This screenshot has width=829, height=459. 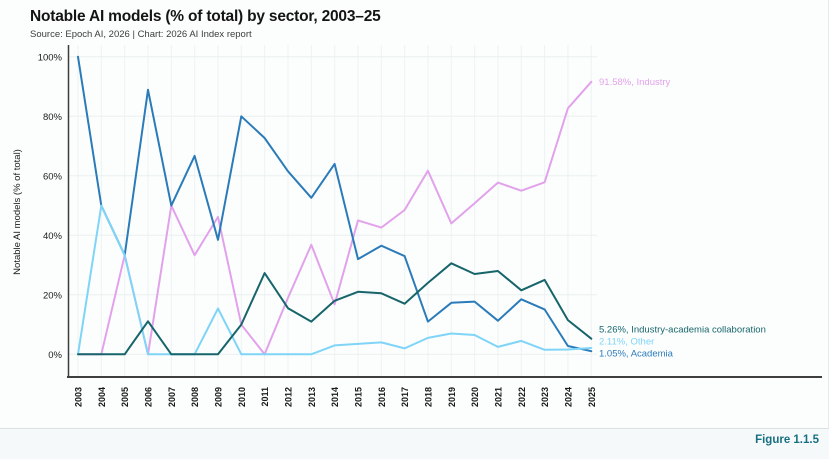 I want to click on series-label-industry: 91.58%, Industry, so click(x=635, y=82).